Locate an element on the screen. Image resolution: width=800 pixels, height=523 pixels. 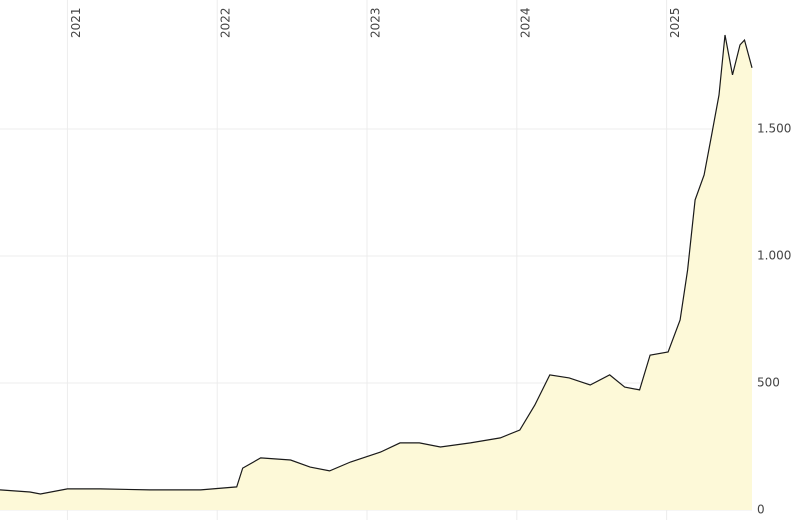
x-tick-label: 2025 is located at coordinates (675, 22).